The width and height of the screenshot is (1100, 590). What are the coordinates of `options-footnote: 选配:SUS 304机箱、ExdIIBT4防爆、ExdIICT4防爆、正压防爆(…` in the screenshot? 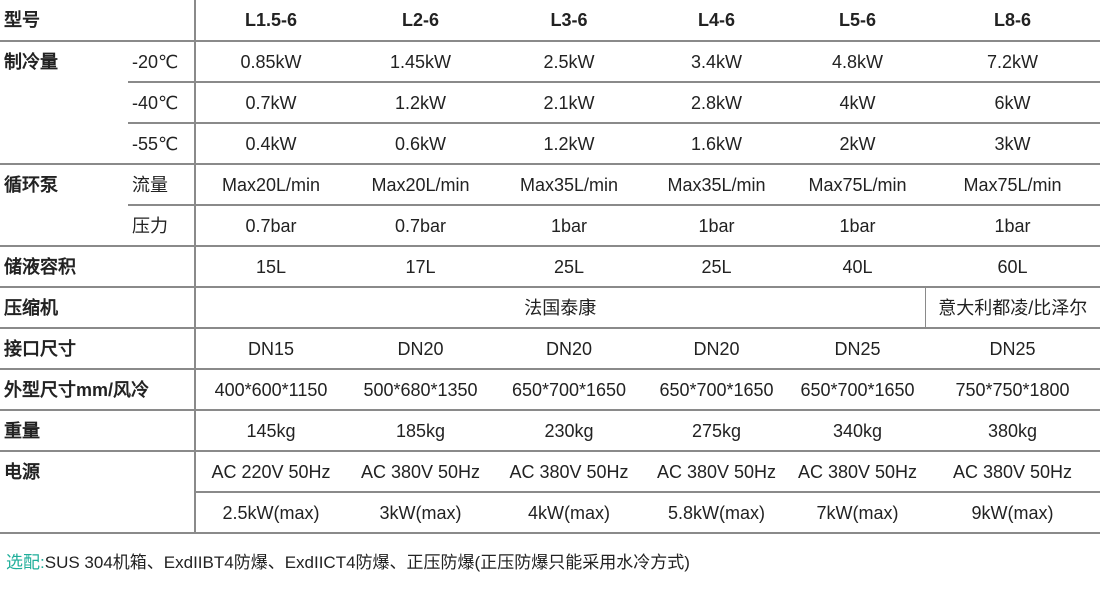 It's located at (348, 563).